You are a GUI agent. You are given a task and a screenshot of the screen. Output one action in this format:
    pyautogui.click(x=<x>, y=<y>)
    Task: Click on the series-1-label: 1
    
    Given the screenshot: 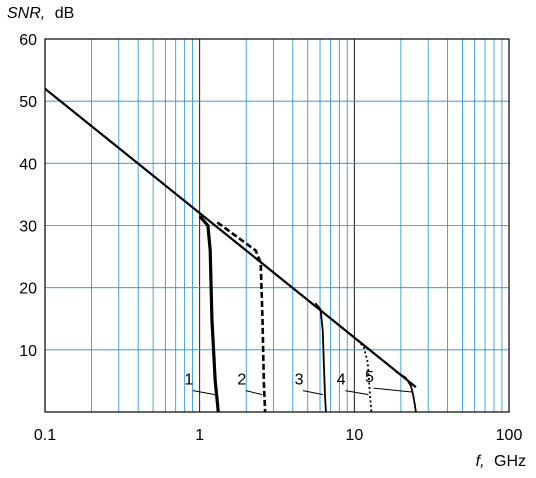 What is the action you would take?
    pyautogui.click(x=188, y=380)
    